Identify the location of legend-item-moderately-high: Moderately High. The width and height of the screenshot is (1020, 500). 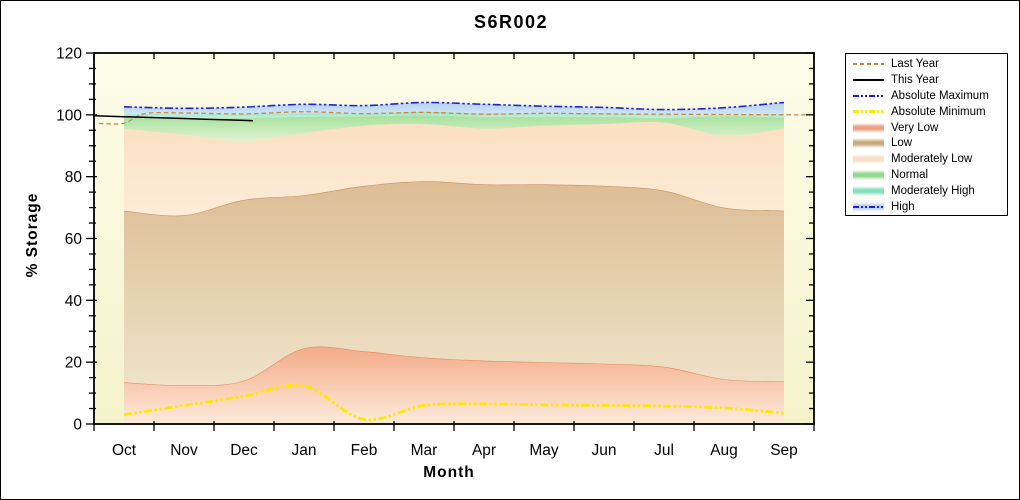
(926, 191).